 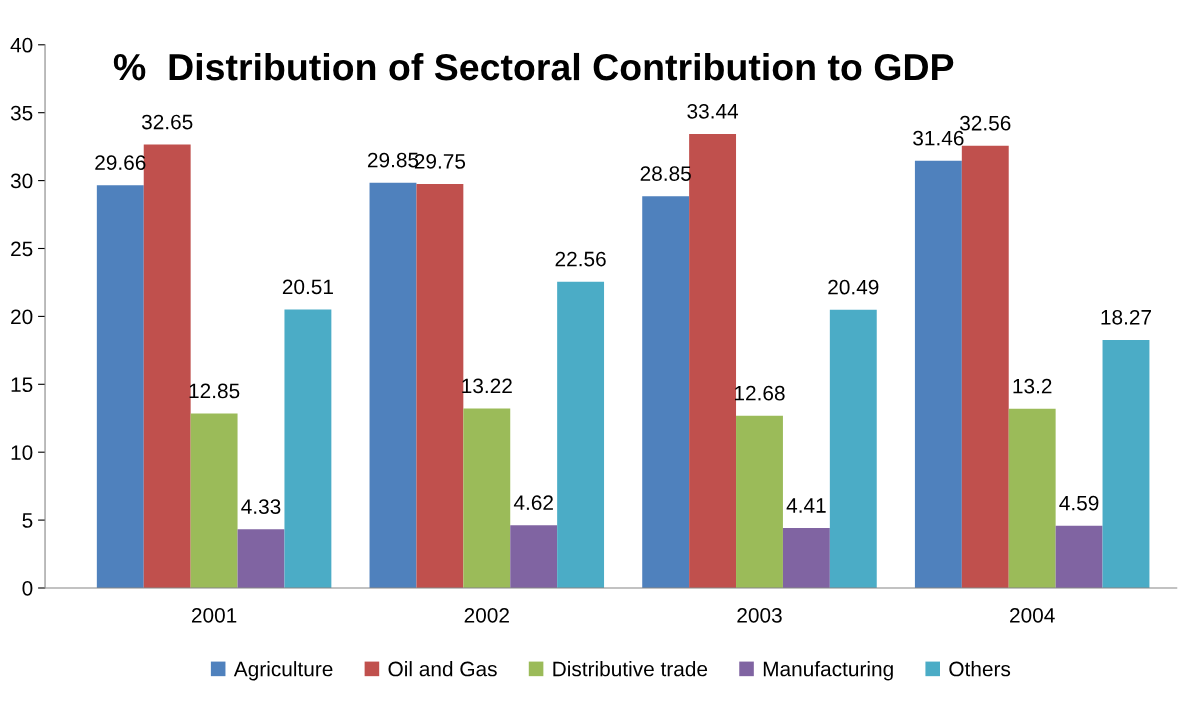 I want to click on y-tick-label: 0, so click(x=27, y=588).